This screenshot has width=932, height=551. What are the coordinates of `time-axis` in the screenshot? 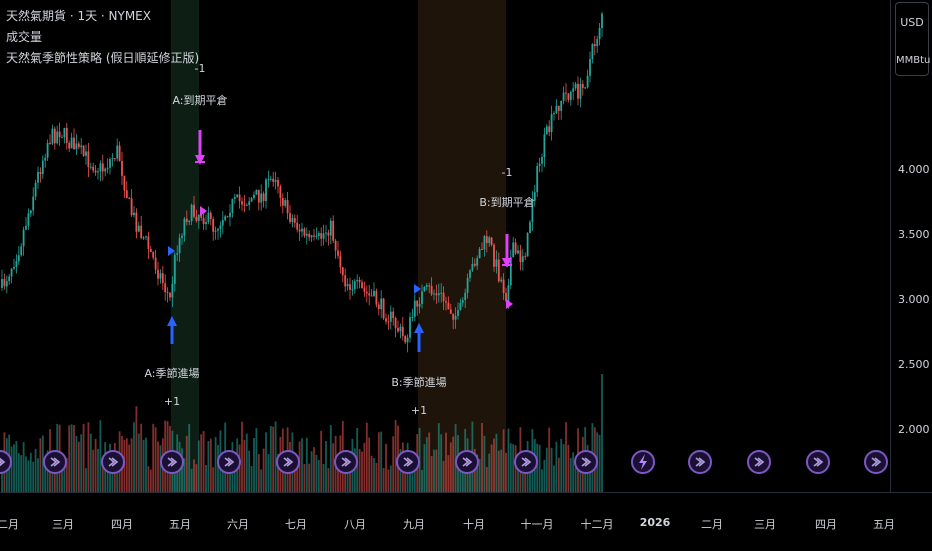 It's located at (466, 521).